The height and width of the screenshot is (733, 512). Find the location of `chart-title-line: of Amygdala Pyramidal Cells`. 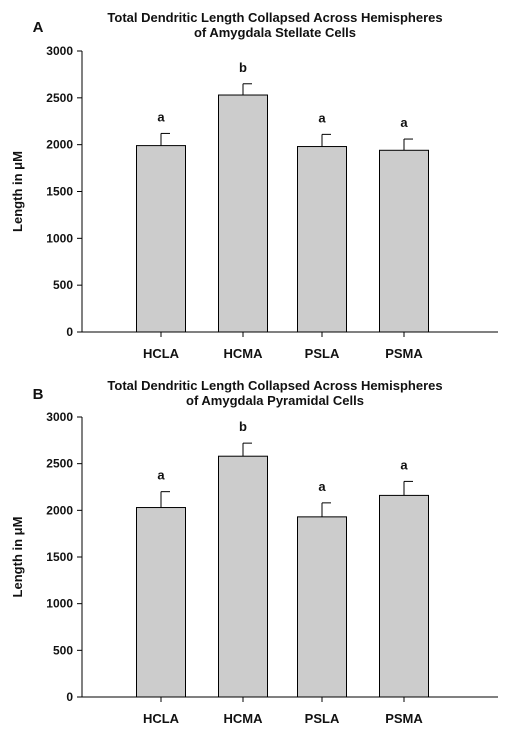

chart-title-line: of Amygdala Pyramidal Cells is located at coordinates (275, 400).